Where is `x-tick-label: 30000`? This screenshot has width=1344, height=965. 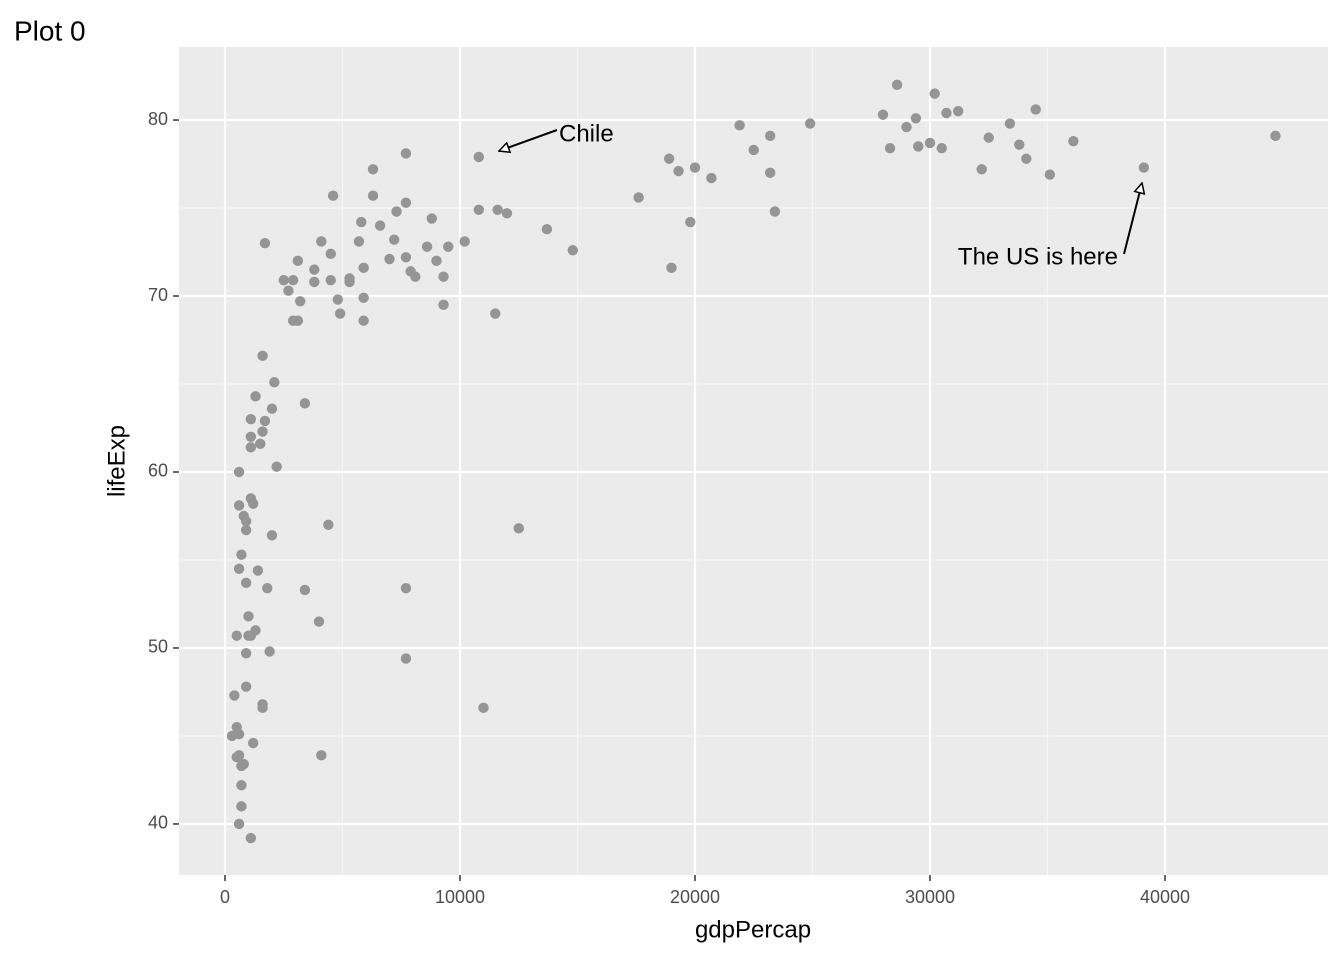
x-tick-label: 30000 is located at coordinates (930, 897).